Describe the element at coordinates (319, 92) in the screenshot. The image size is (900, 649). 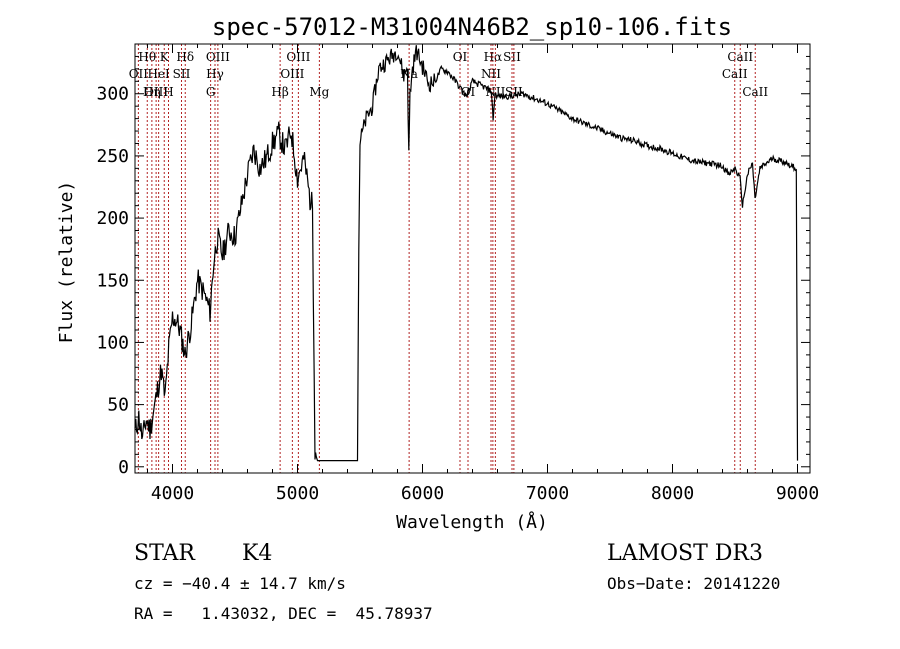
I see `line-label: Mg` at that location.